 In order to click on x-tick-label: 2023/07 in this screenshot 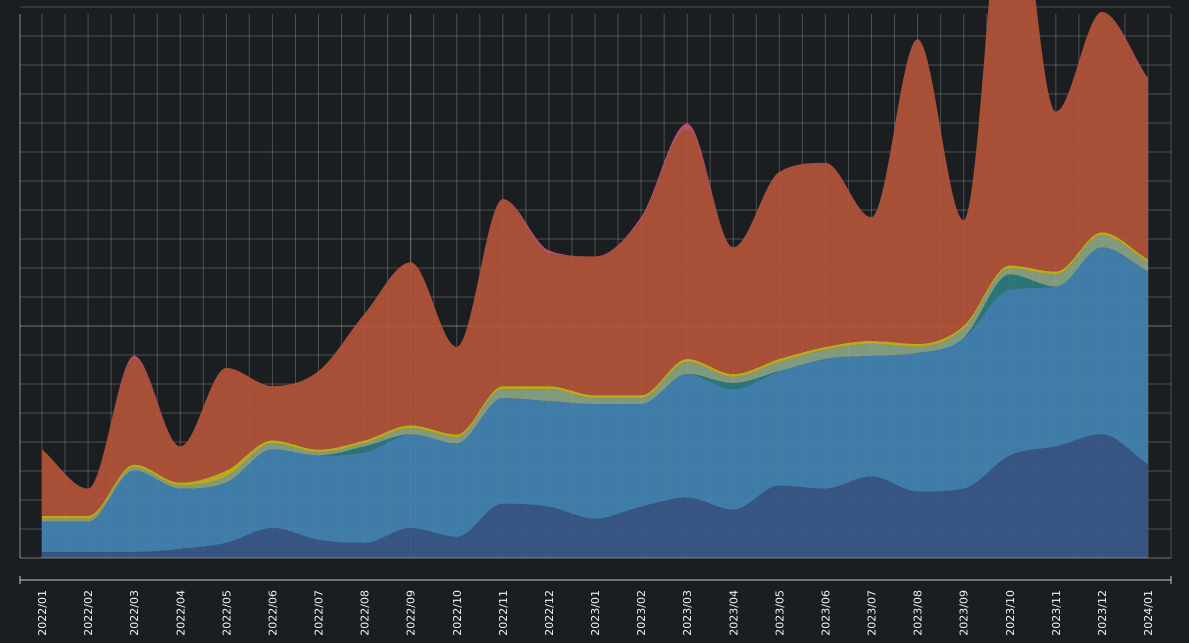, I will do `click(872, 613)`.